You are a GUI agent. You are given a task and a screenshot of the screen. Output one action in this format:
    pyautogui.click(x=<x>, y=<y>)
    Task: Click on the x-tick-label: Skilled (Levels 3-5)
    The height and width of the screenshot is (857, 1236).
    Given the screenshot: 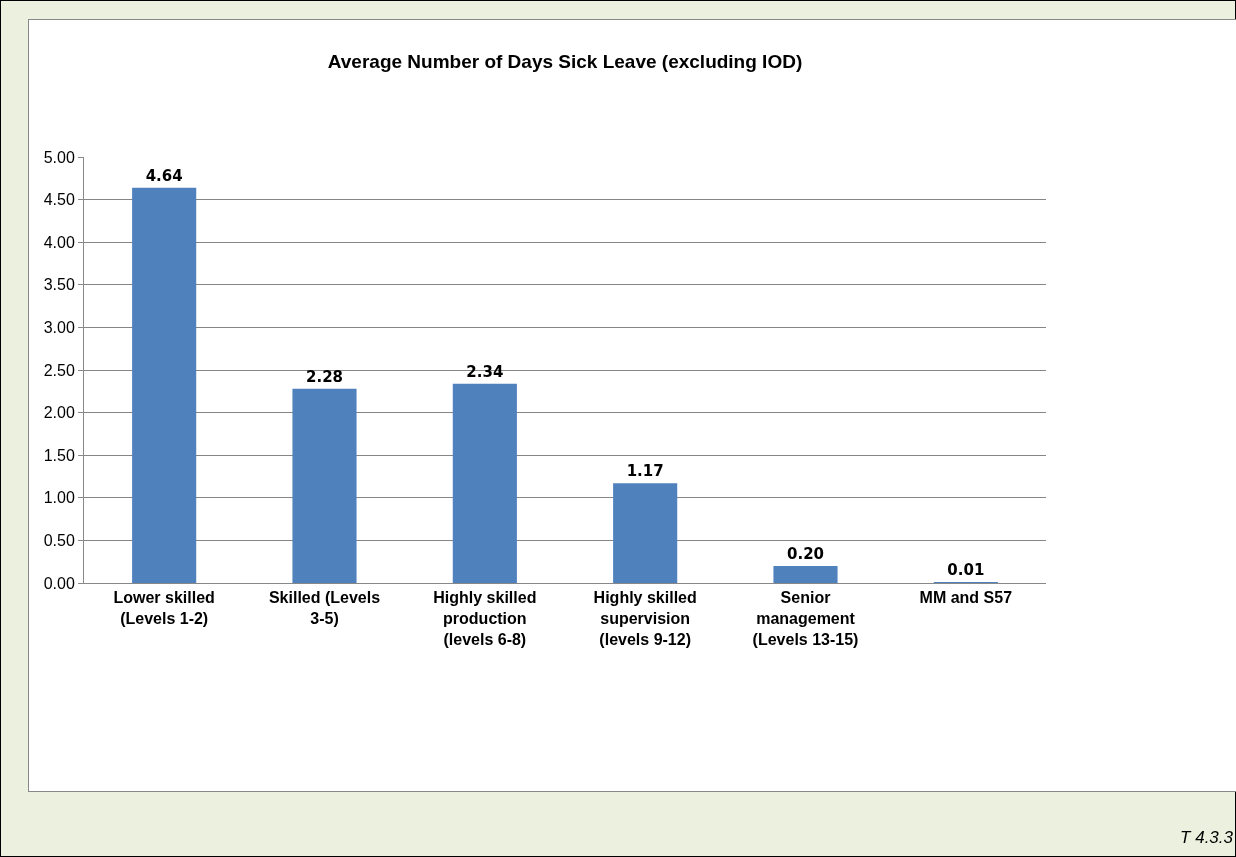 What is the action you would take?
    pyautogui.click(x=324, y=608)
    